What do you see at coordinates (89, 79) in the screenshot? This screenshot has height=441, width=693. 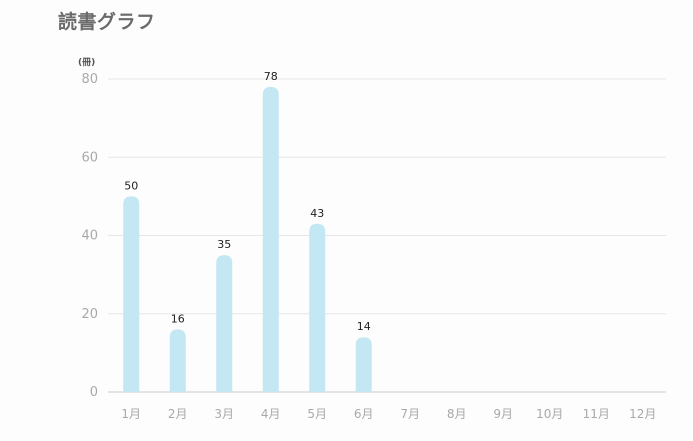 I see `y-tick-label-80: 80` at bounding box center [89, 79].